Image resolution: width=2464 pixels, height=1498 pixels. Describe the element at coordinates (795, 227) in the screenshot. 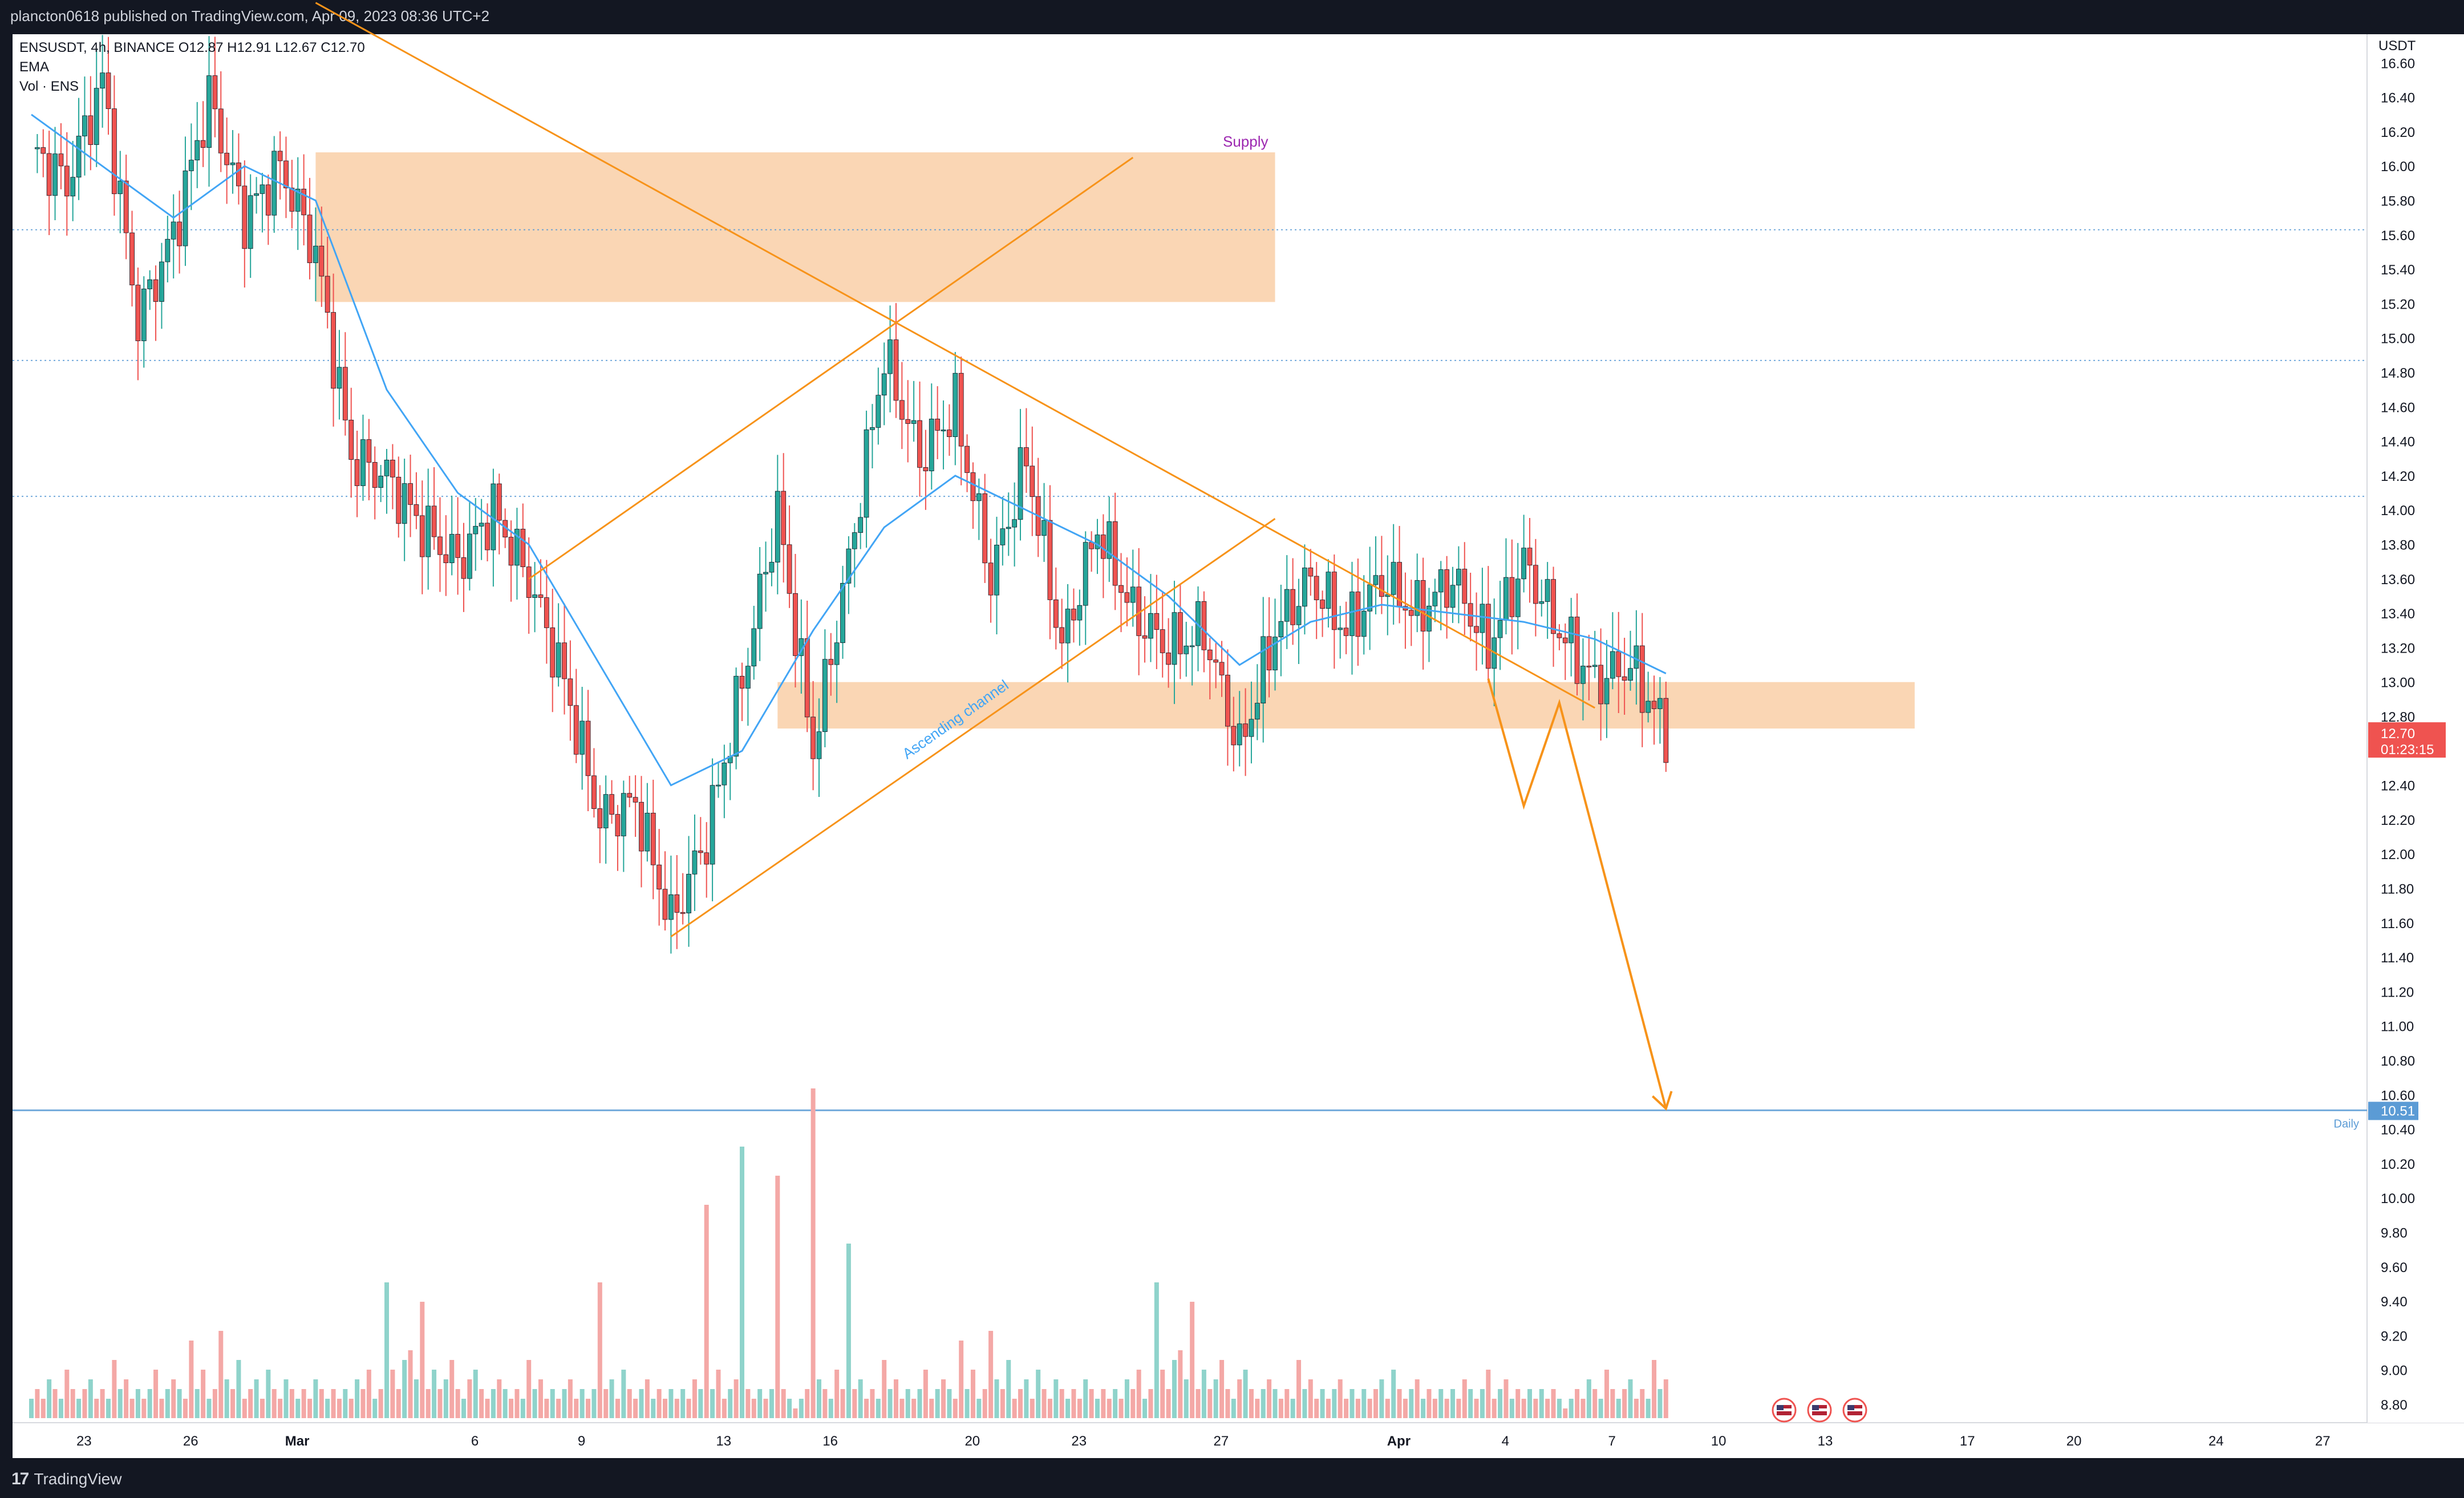

I see `supply-zone` at that location.